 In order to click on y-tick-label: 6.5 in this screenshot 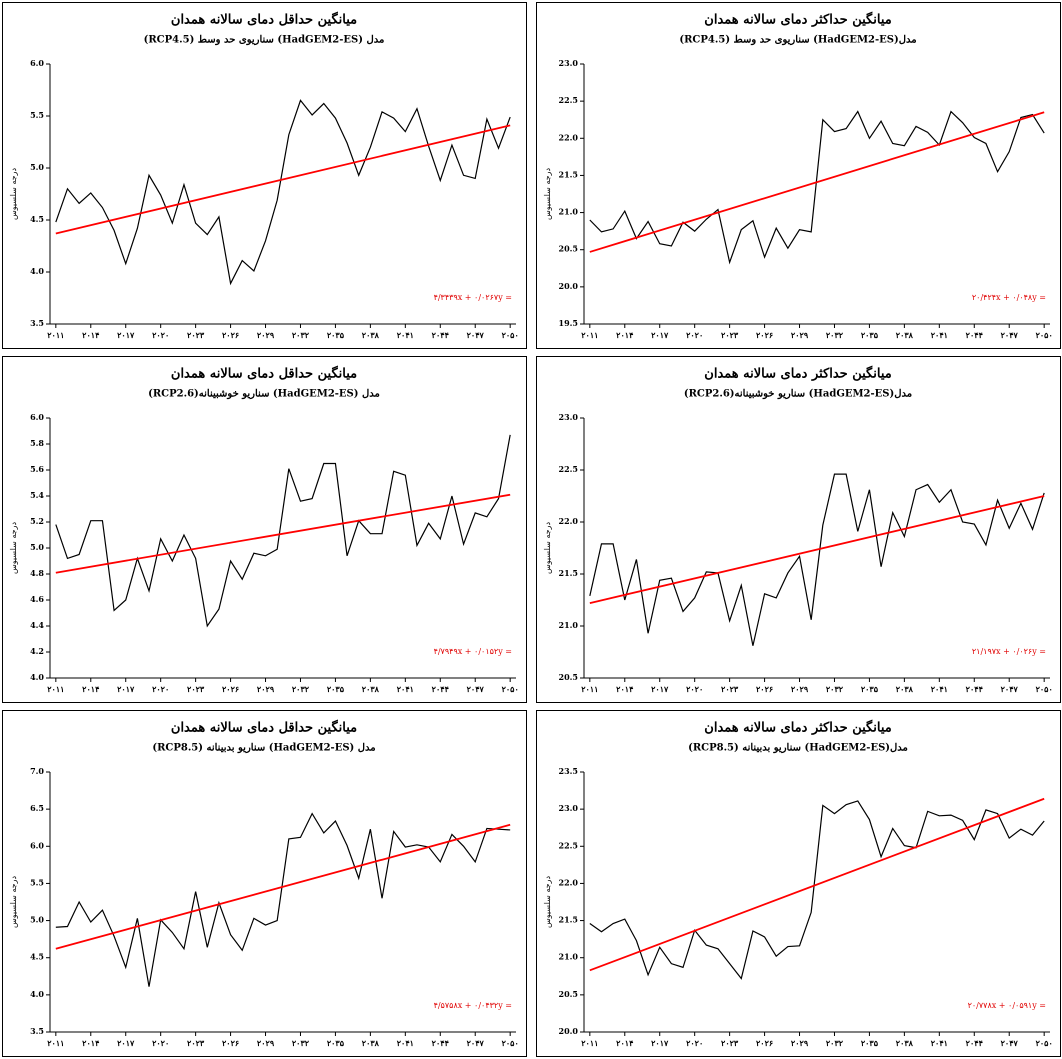, I will do `click(37, 808)`.